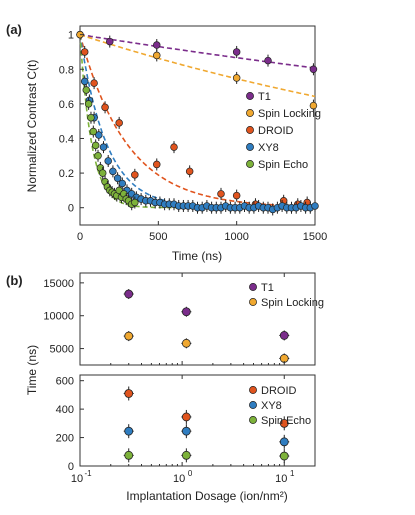 The height and width of the screenshot is (515, 415). Describe the element at coordinates (66, 105) in the screenshot. I see `a-y-tick-label: 0.6` at that location.